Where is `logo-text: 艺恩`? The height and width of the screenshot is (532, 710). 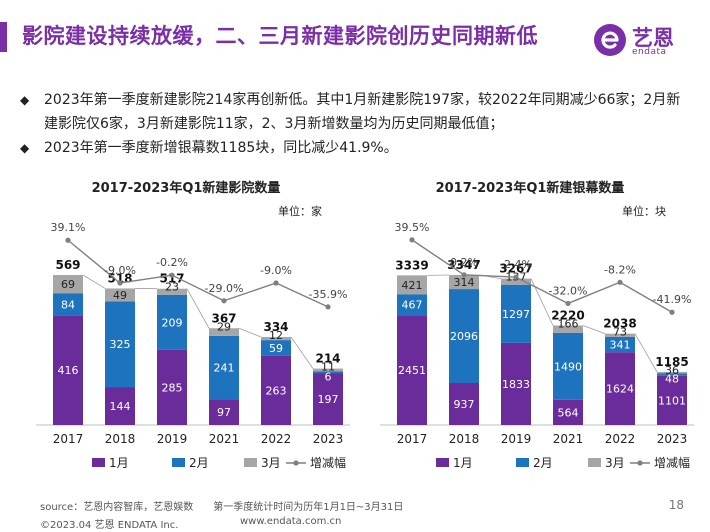
logo-text: 艺恩 is located at coordinates (653, 38).